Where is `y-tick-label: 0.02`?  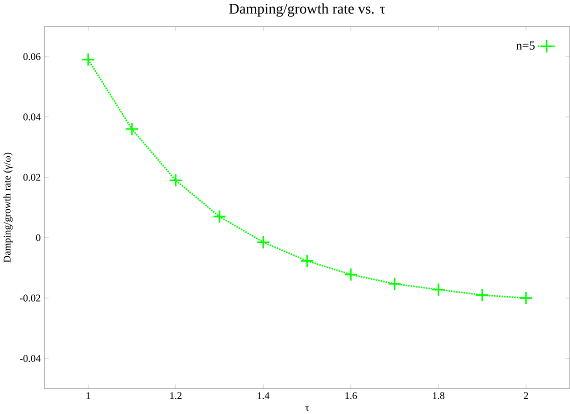 y-tick-label: 0.02 is located at coordinates (31, 177).